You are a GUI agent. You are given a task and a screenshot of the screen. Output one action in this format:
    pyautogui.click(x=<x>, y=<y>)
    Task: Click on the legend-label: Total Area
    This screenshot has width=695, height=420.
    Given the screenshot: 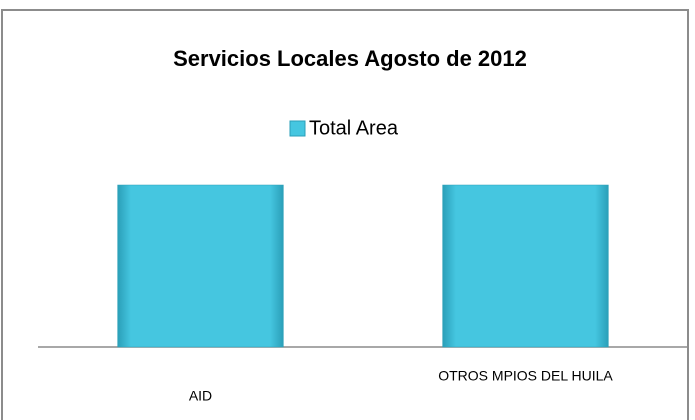 What is the action you would take?
    pyautogui.click(x=354, y=128)
    